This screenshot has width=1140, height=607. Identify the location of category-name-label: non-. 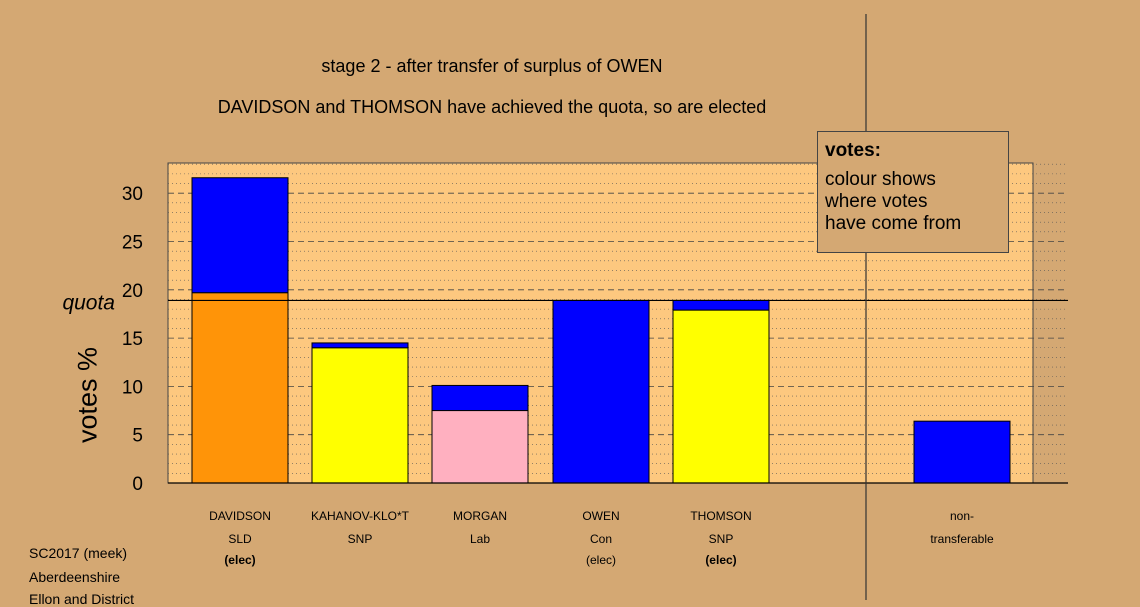
(962, 516).